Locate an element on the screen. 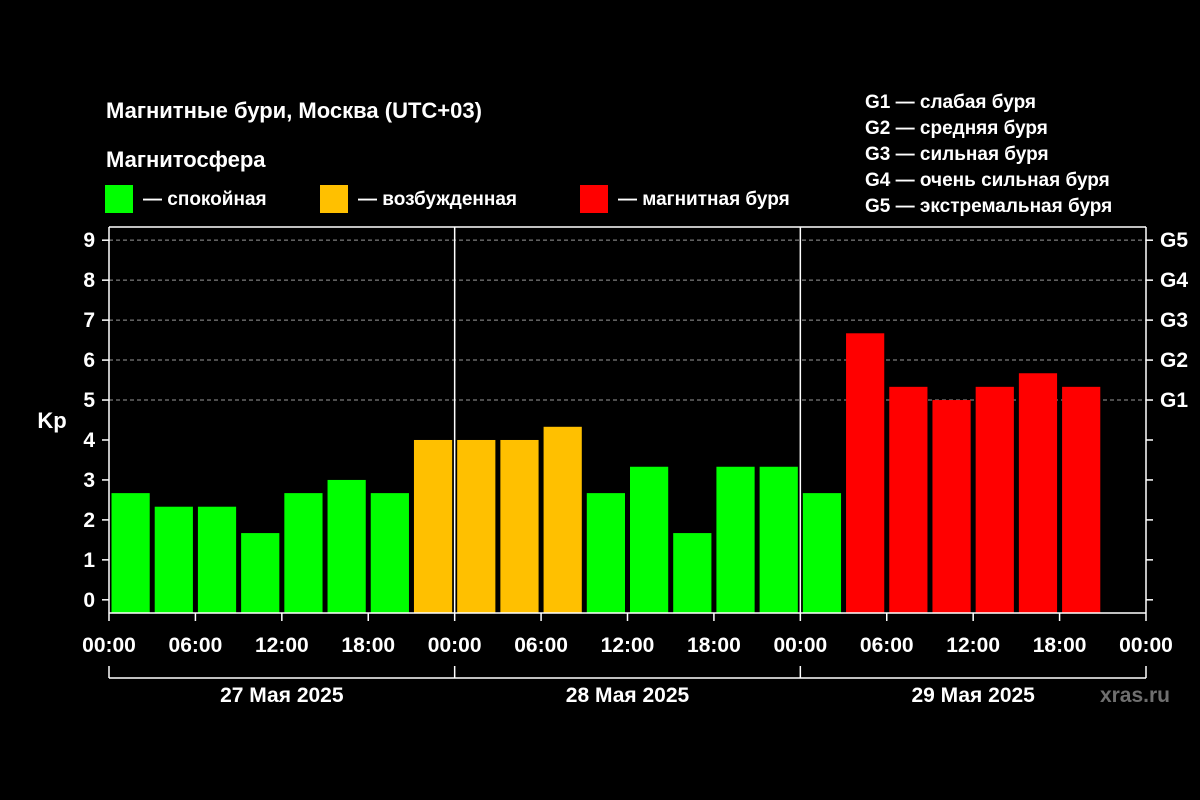  legend-heading: Магнитосфера is located at coordinates (186, 159).